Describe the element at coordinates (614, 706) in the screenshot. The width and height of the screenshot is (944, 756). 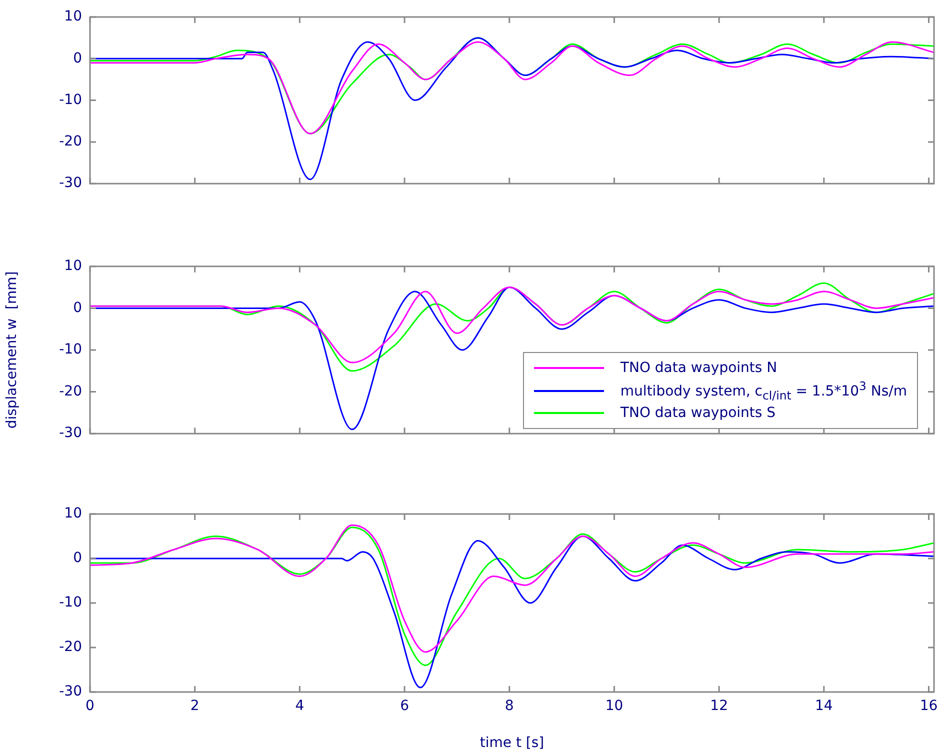
I see `x-tick-label: 10` at that location.